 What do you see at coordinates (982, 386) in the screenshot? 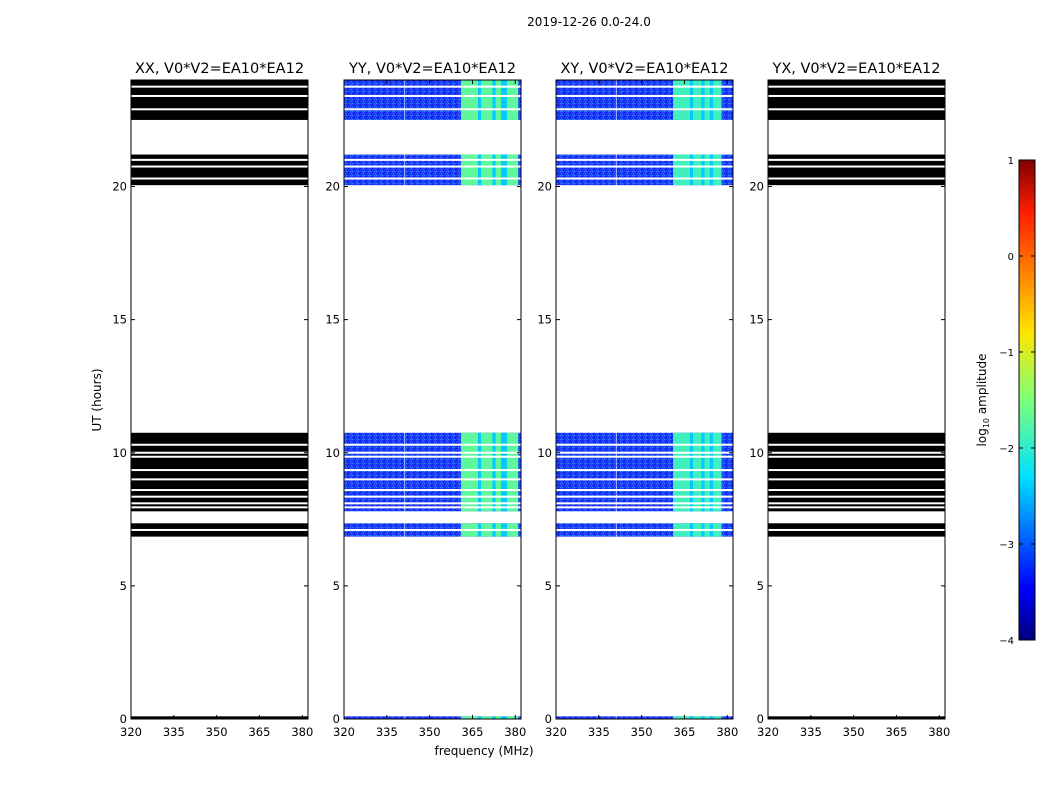
I see `colorbar-label-suffix: amplitude` at bounding box center [982, 386].